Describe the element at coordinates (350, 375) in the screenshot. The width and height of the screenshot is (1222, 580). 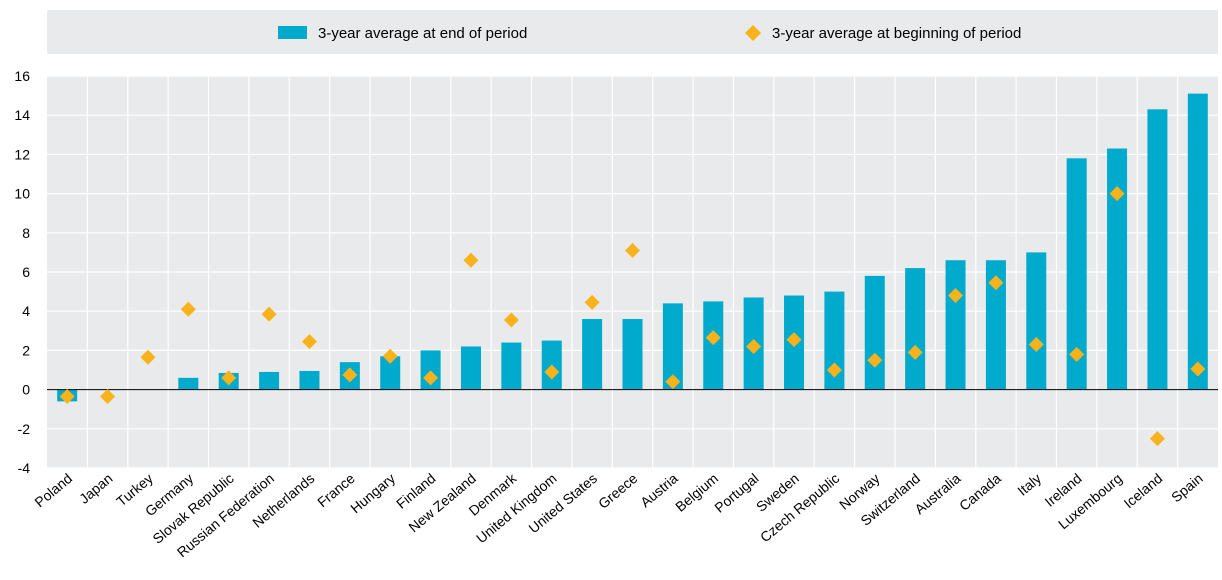
I see `diamond-france` at that location.